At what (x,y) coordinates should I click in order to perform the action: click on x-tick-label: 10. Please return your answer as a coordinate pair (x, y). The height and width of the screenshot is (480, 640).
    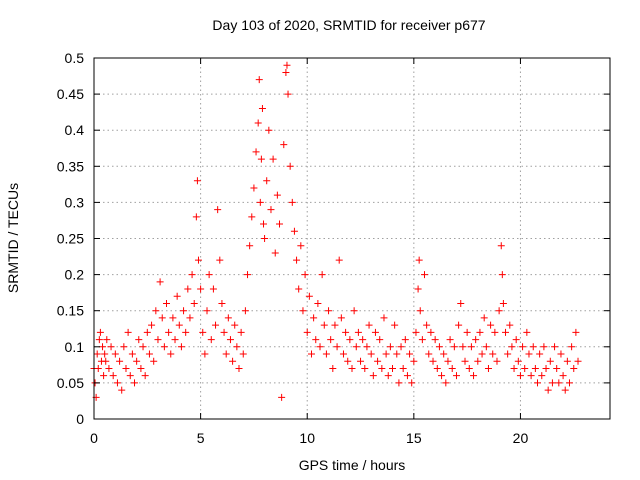
    Looking at the image, I should click on (307, 438).